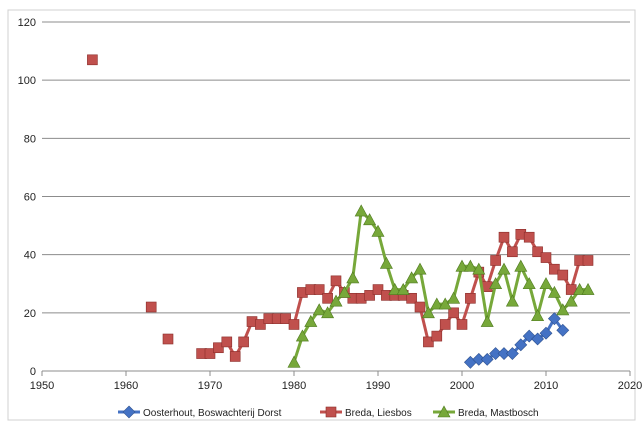 This screenshot has height=431, width=643. Describe the element at coordinates (126, 386) in the screenshot. I see `x-tick-label: 1960` at that location.